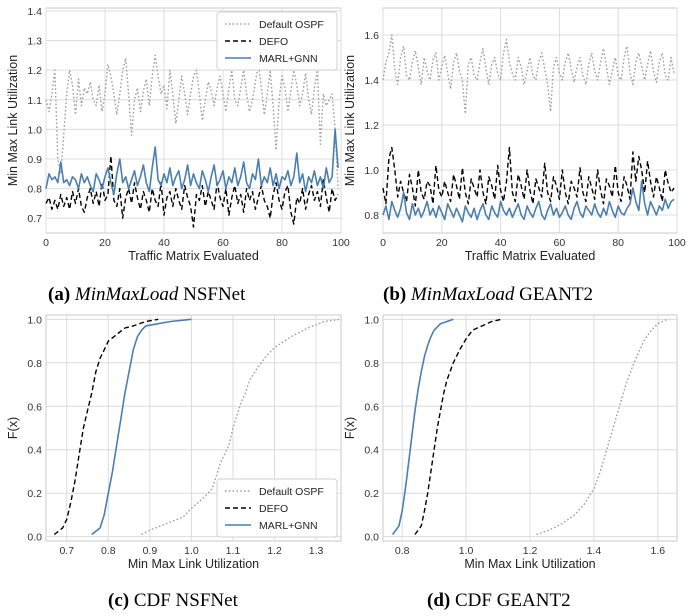  I want to click on y-tick-label: 1.6, so click(371, 36).